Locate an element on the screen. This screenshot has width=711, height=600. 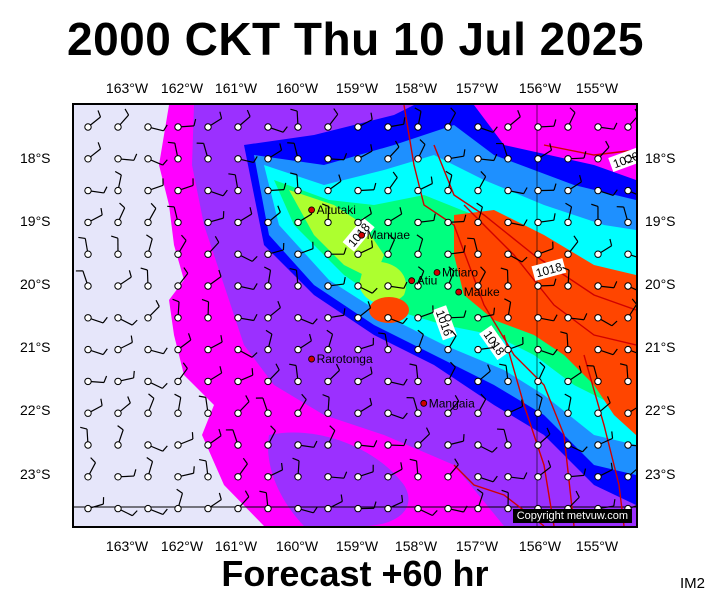
longitude-label: 162°W is located at coordinates (182, 88).